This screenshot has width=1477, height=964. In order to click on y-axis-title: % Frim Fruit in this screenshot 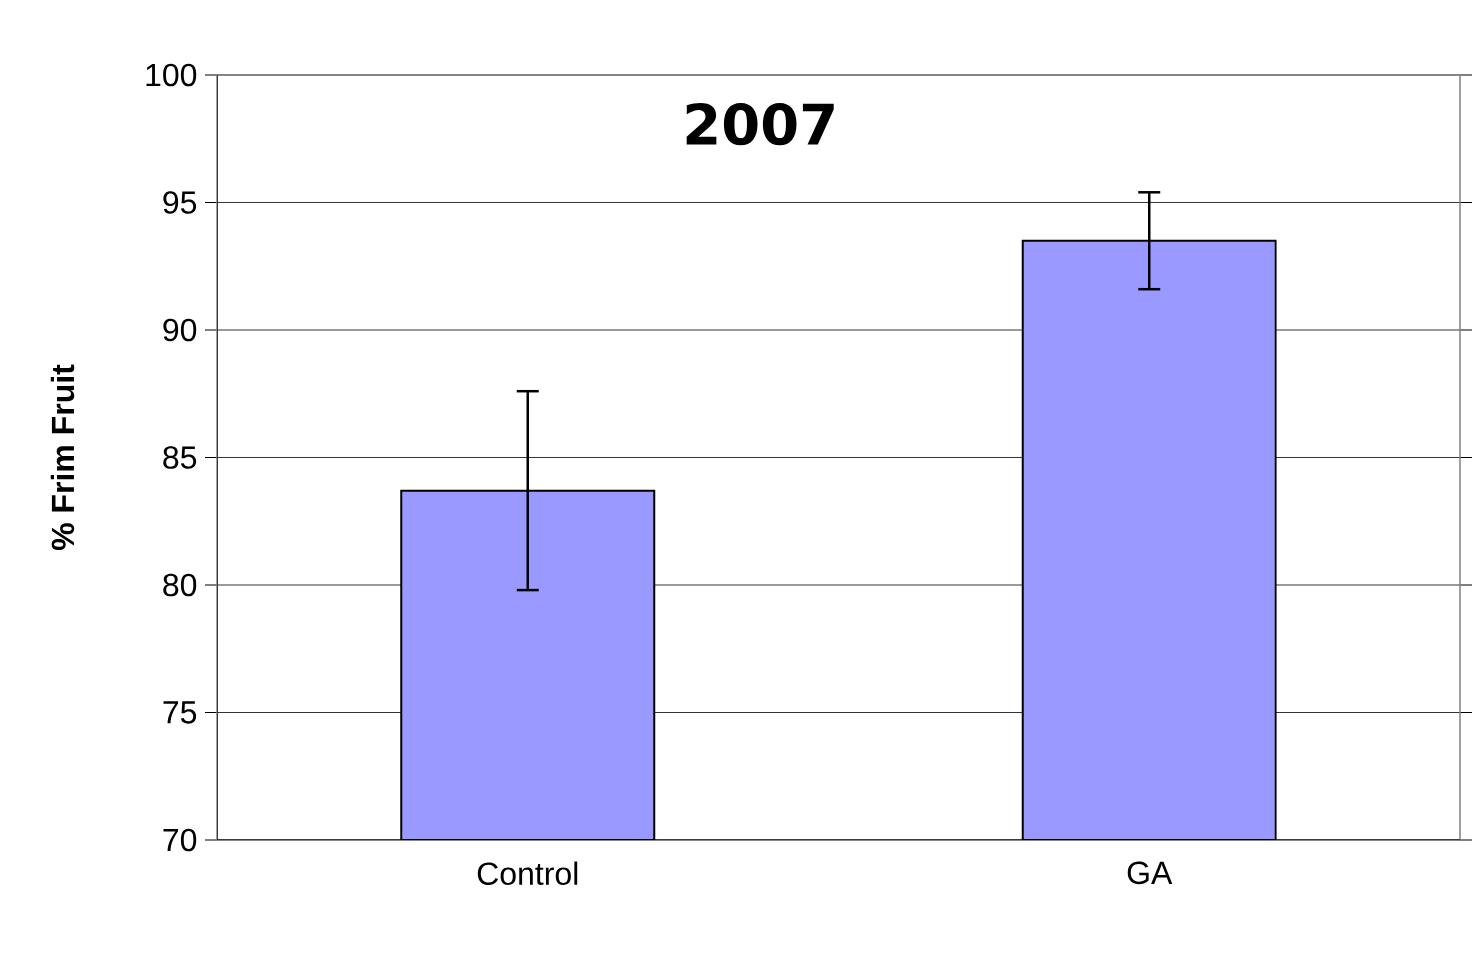, I will do `click(62, 457)`.